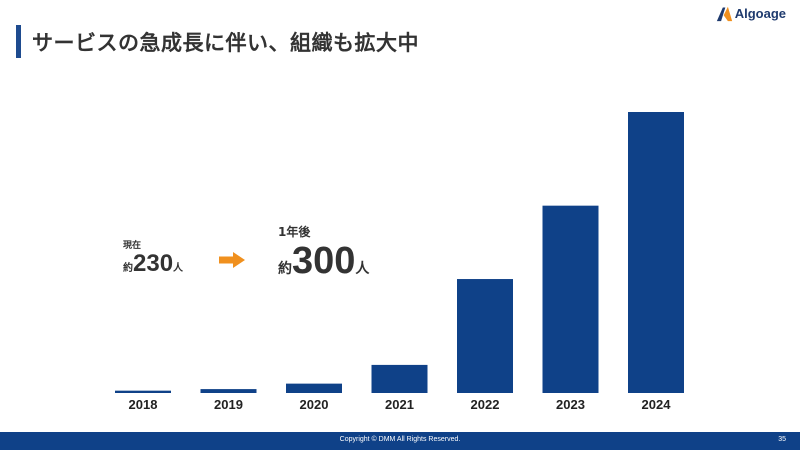 The image size is (800, 450). Describe the element at coordinates (225, 43) in the screenshot. I see `page-title: サービスの急成長に伴い、組織も拡大中` at that location.